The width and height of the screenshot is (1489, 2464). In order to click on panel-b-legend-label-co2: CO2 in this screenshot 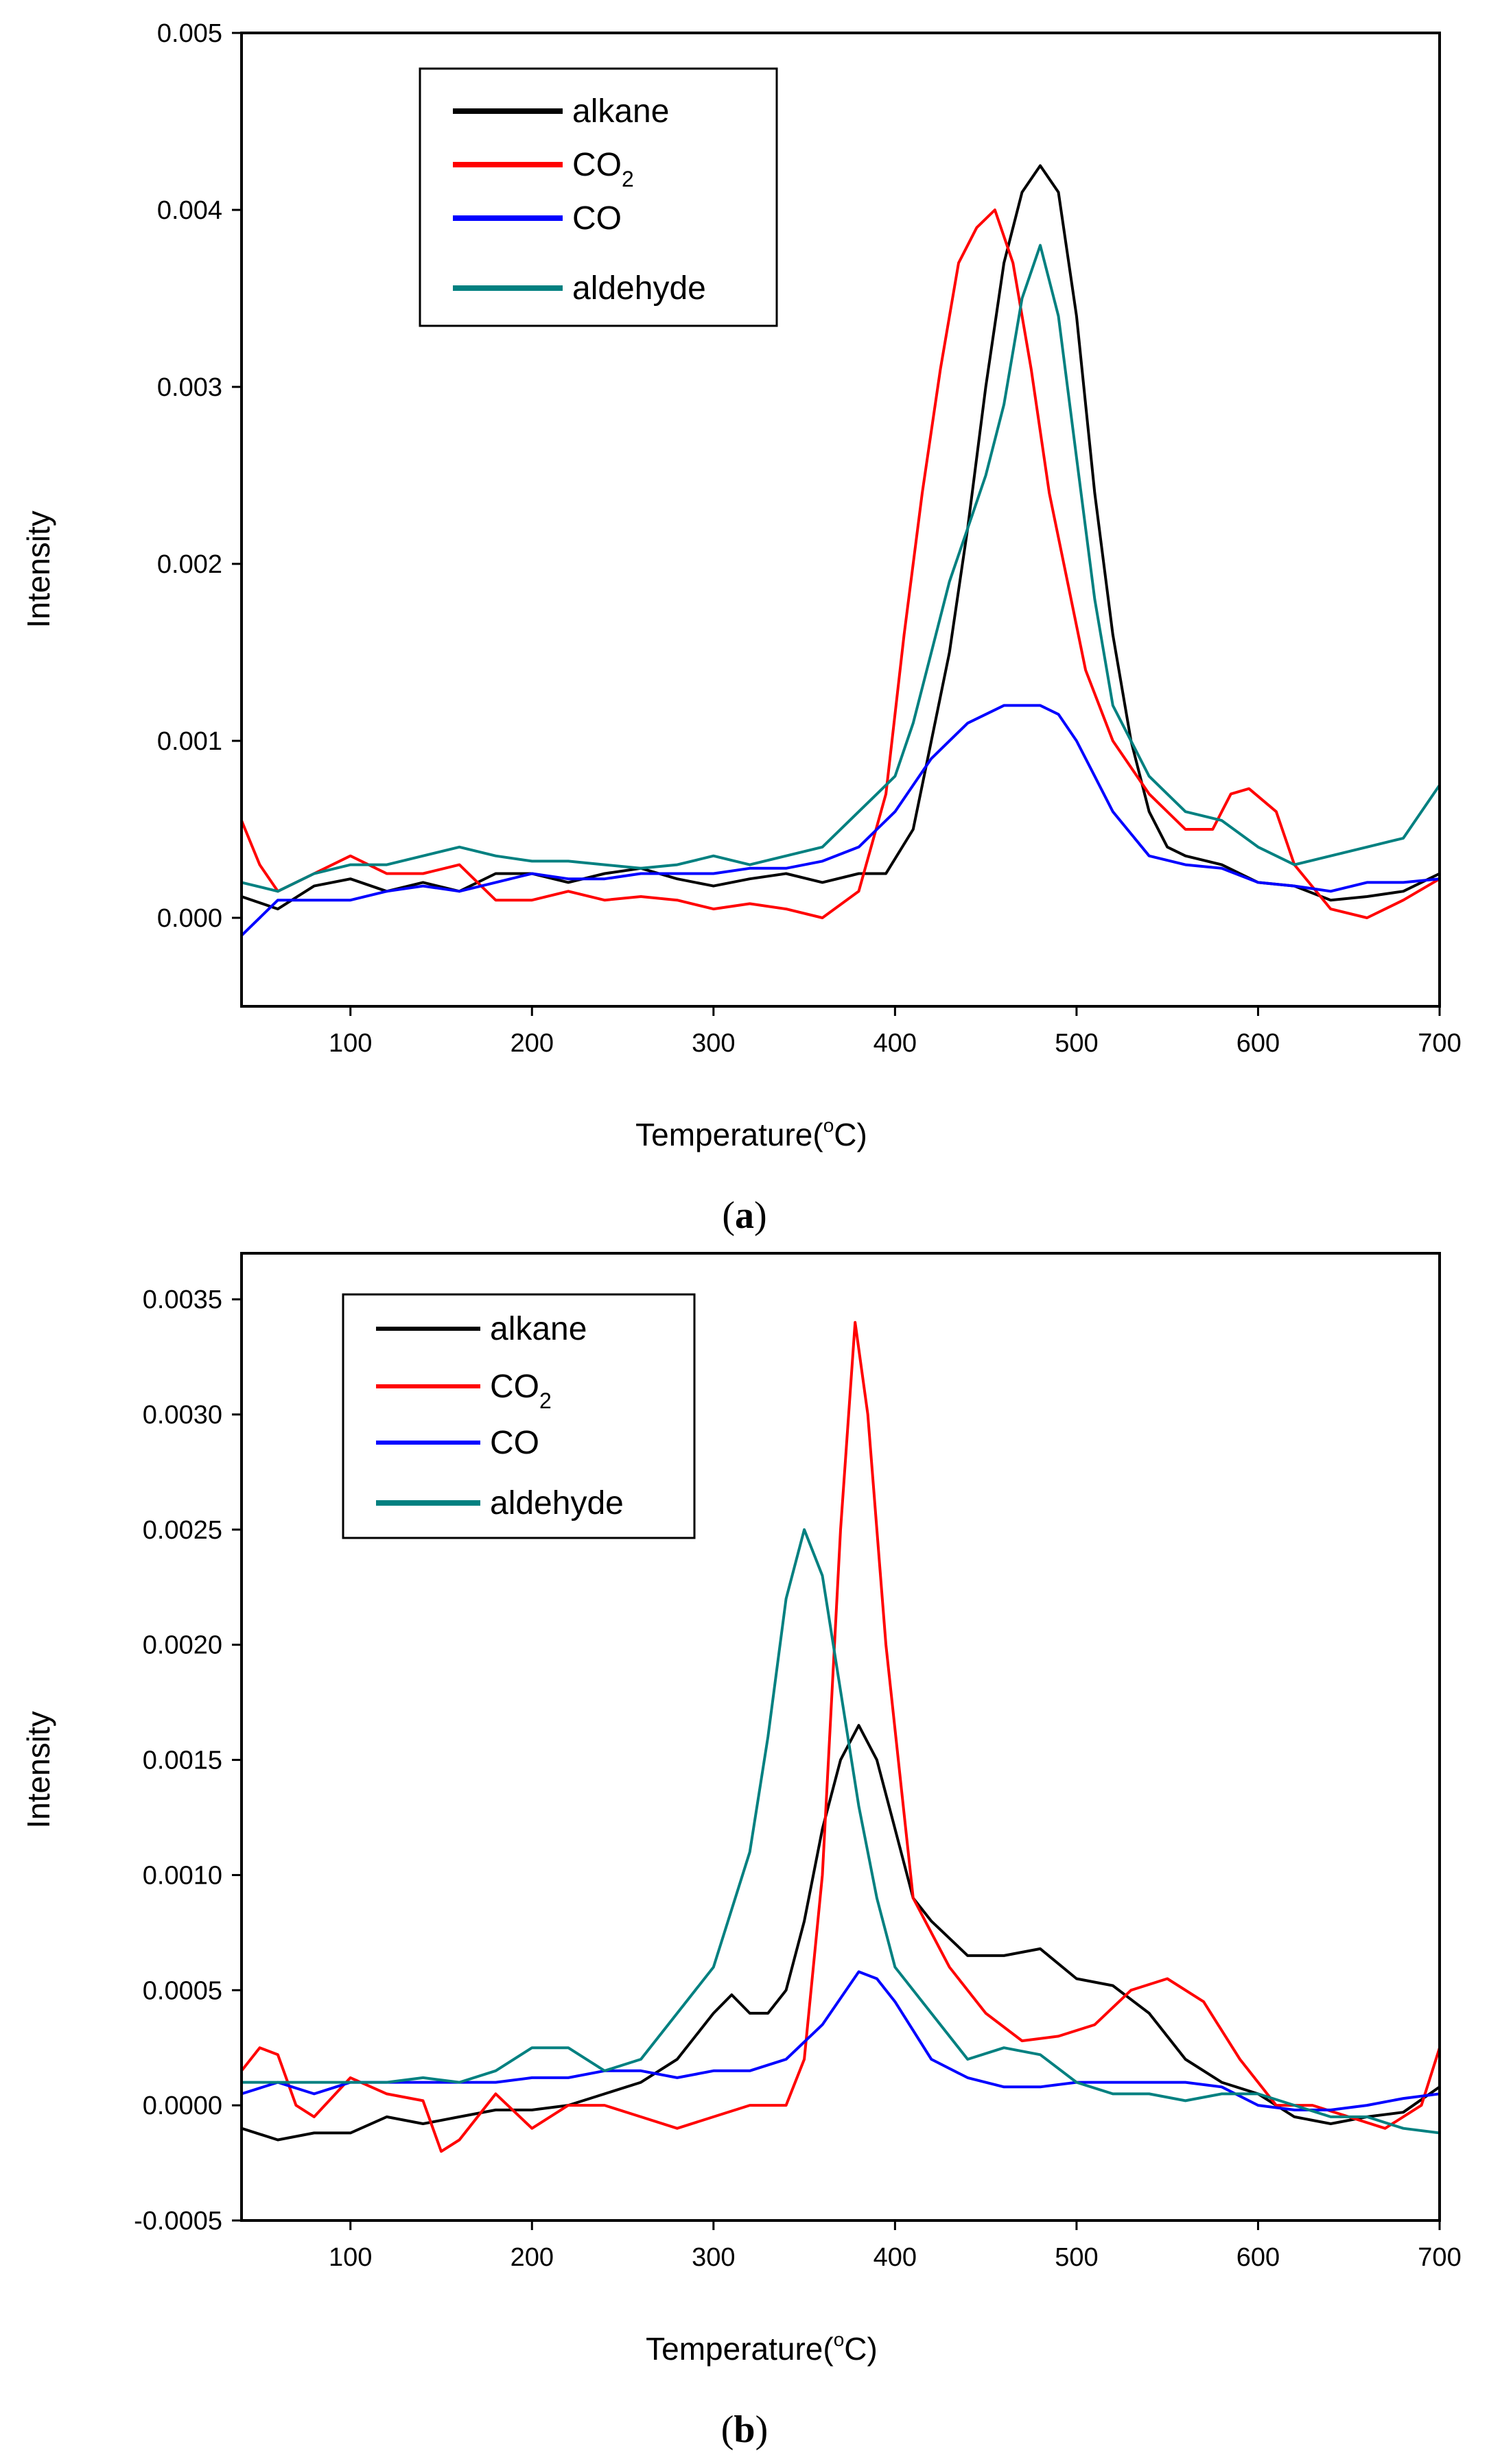, I will do `click(521, 1391)`.